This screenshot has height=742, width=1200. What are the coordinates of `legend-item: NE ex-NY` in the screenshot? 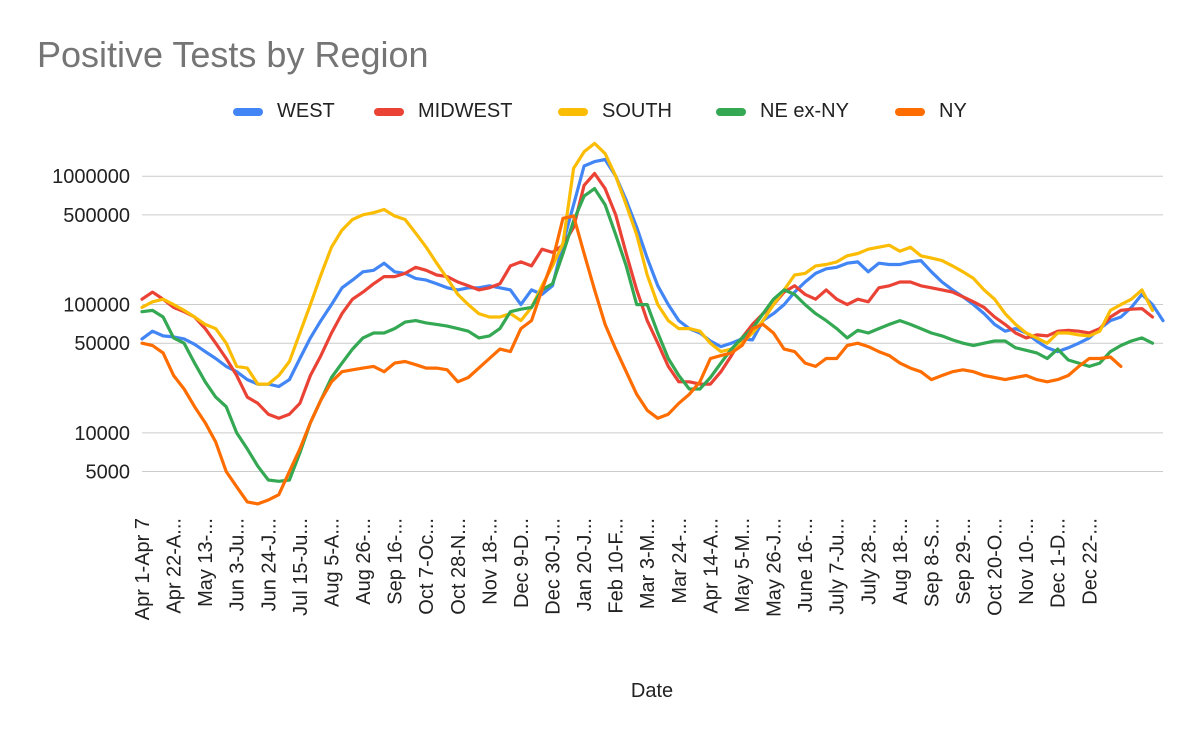 It's located at (782, 111).